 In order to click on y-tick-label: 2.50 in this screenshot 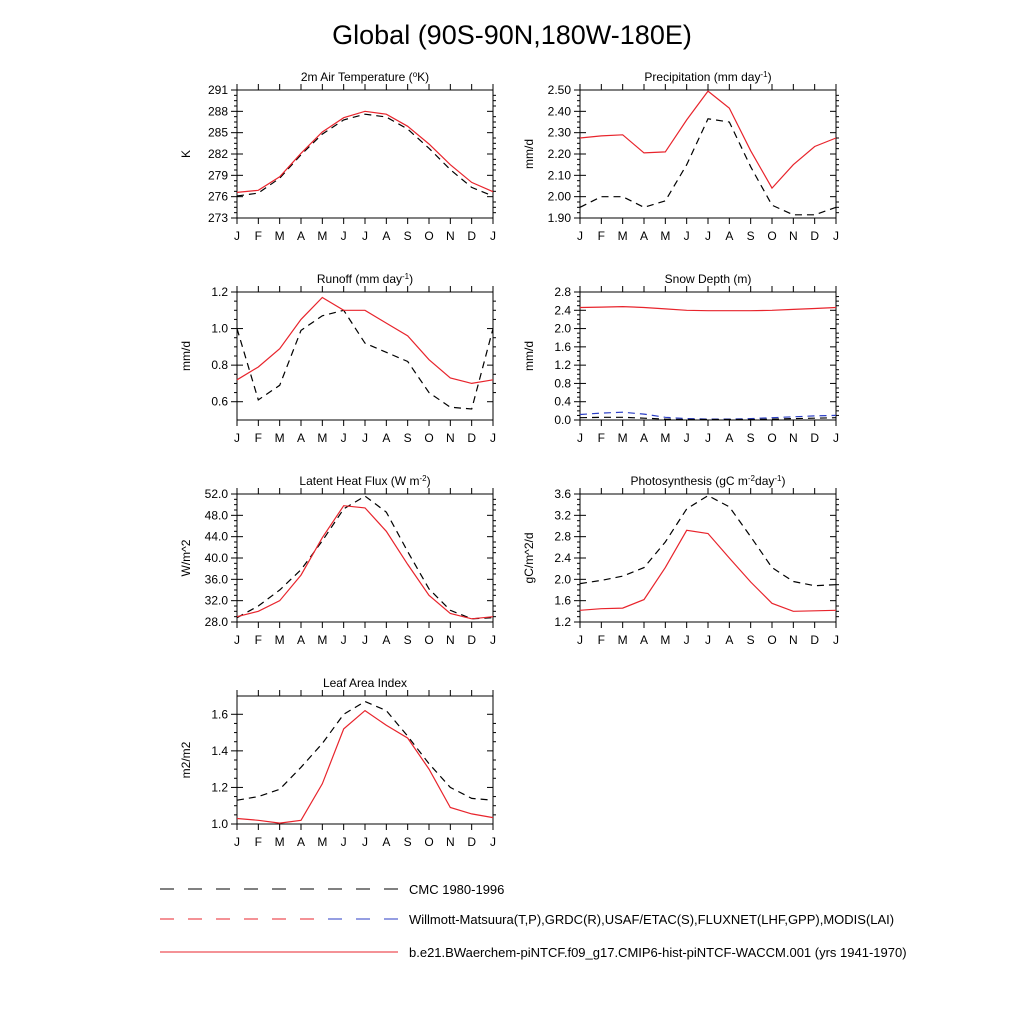, I will do `click(560, 90)`.